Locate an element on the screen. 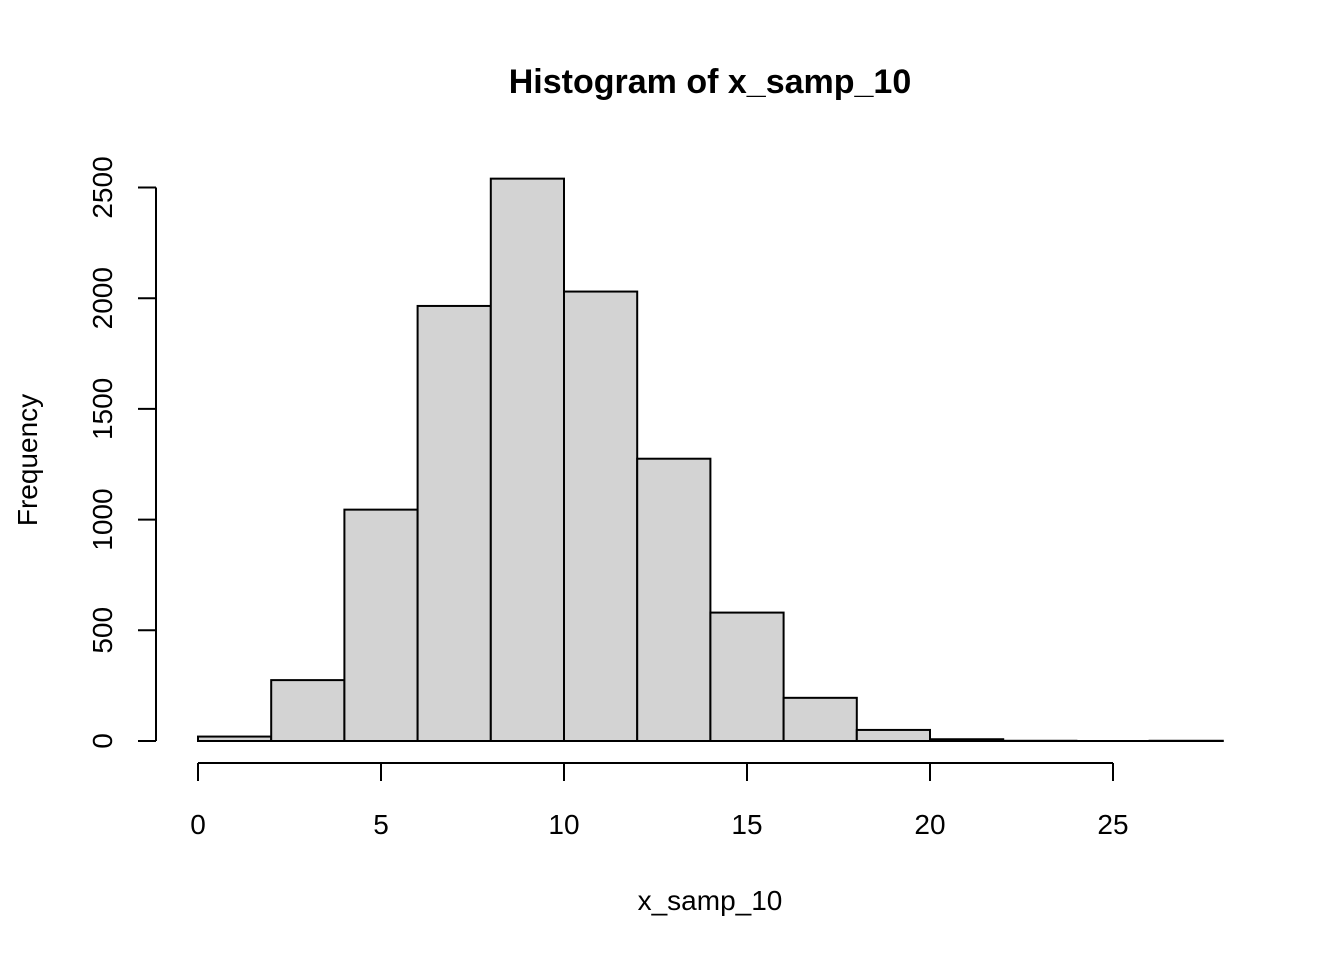 Image resolution: width=1344 pixels, height=960 pixels. x-axis-tick-label: 25 is located at coordinates (1112, 824).